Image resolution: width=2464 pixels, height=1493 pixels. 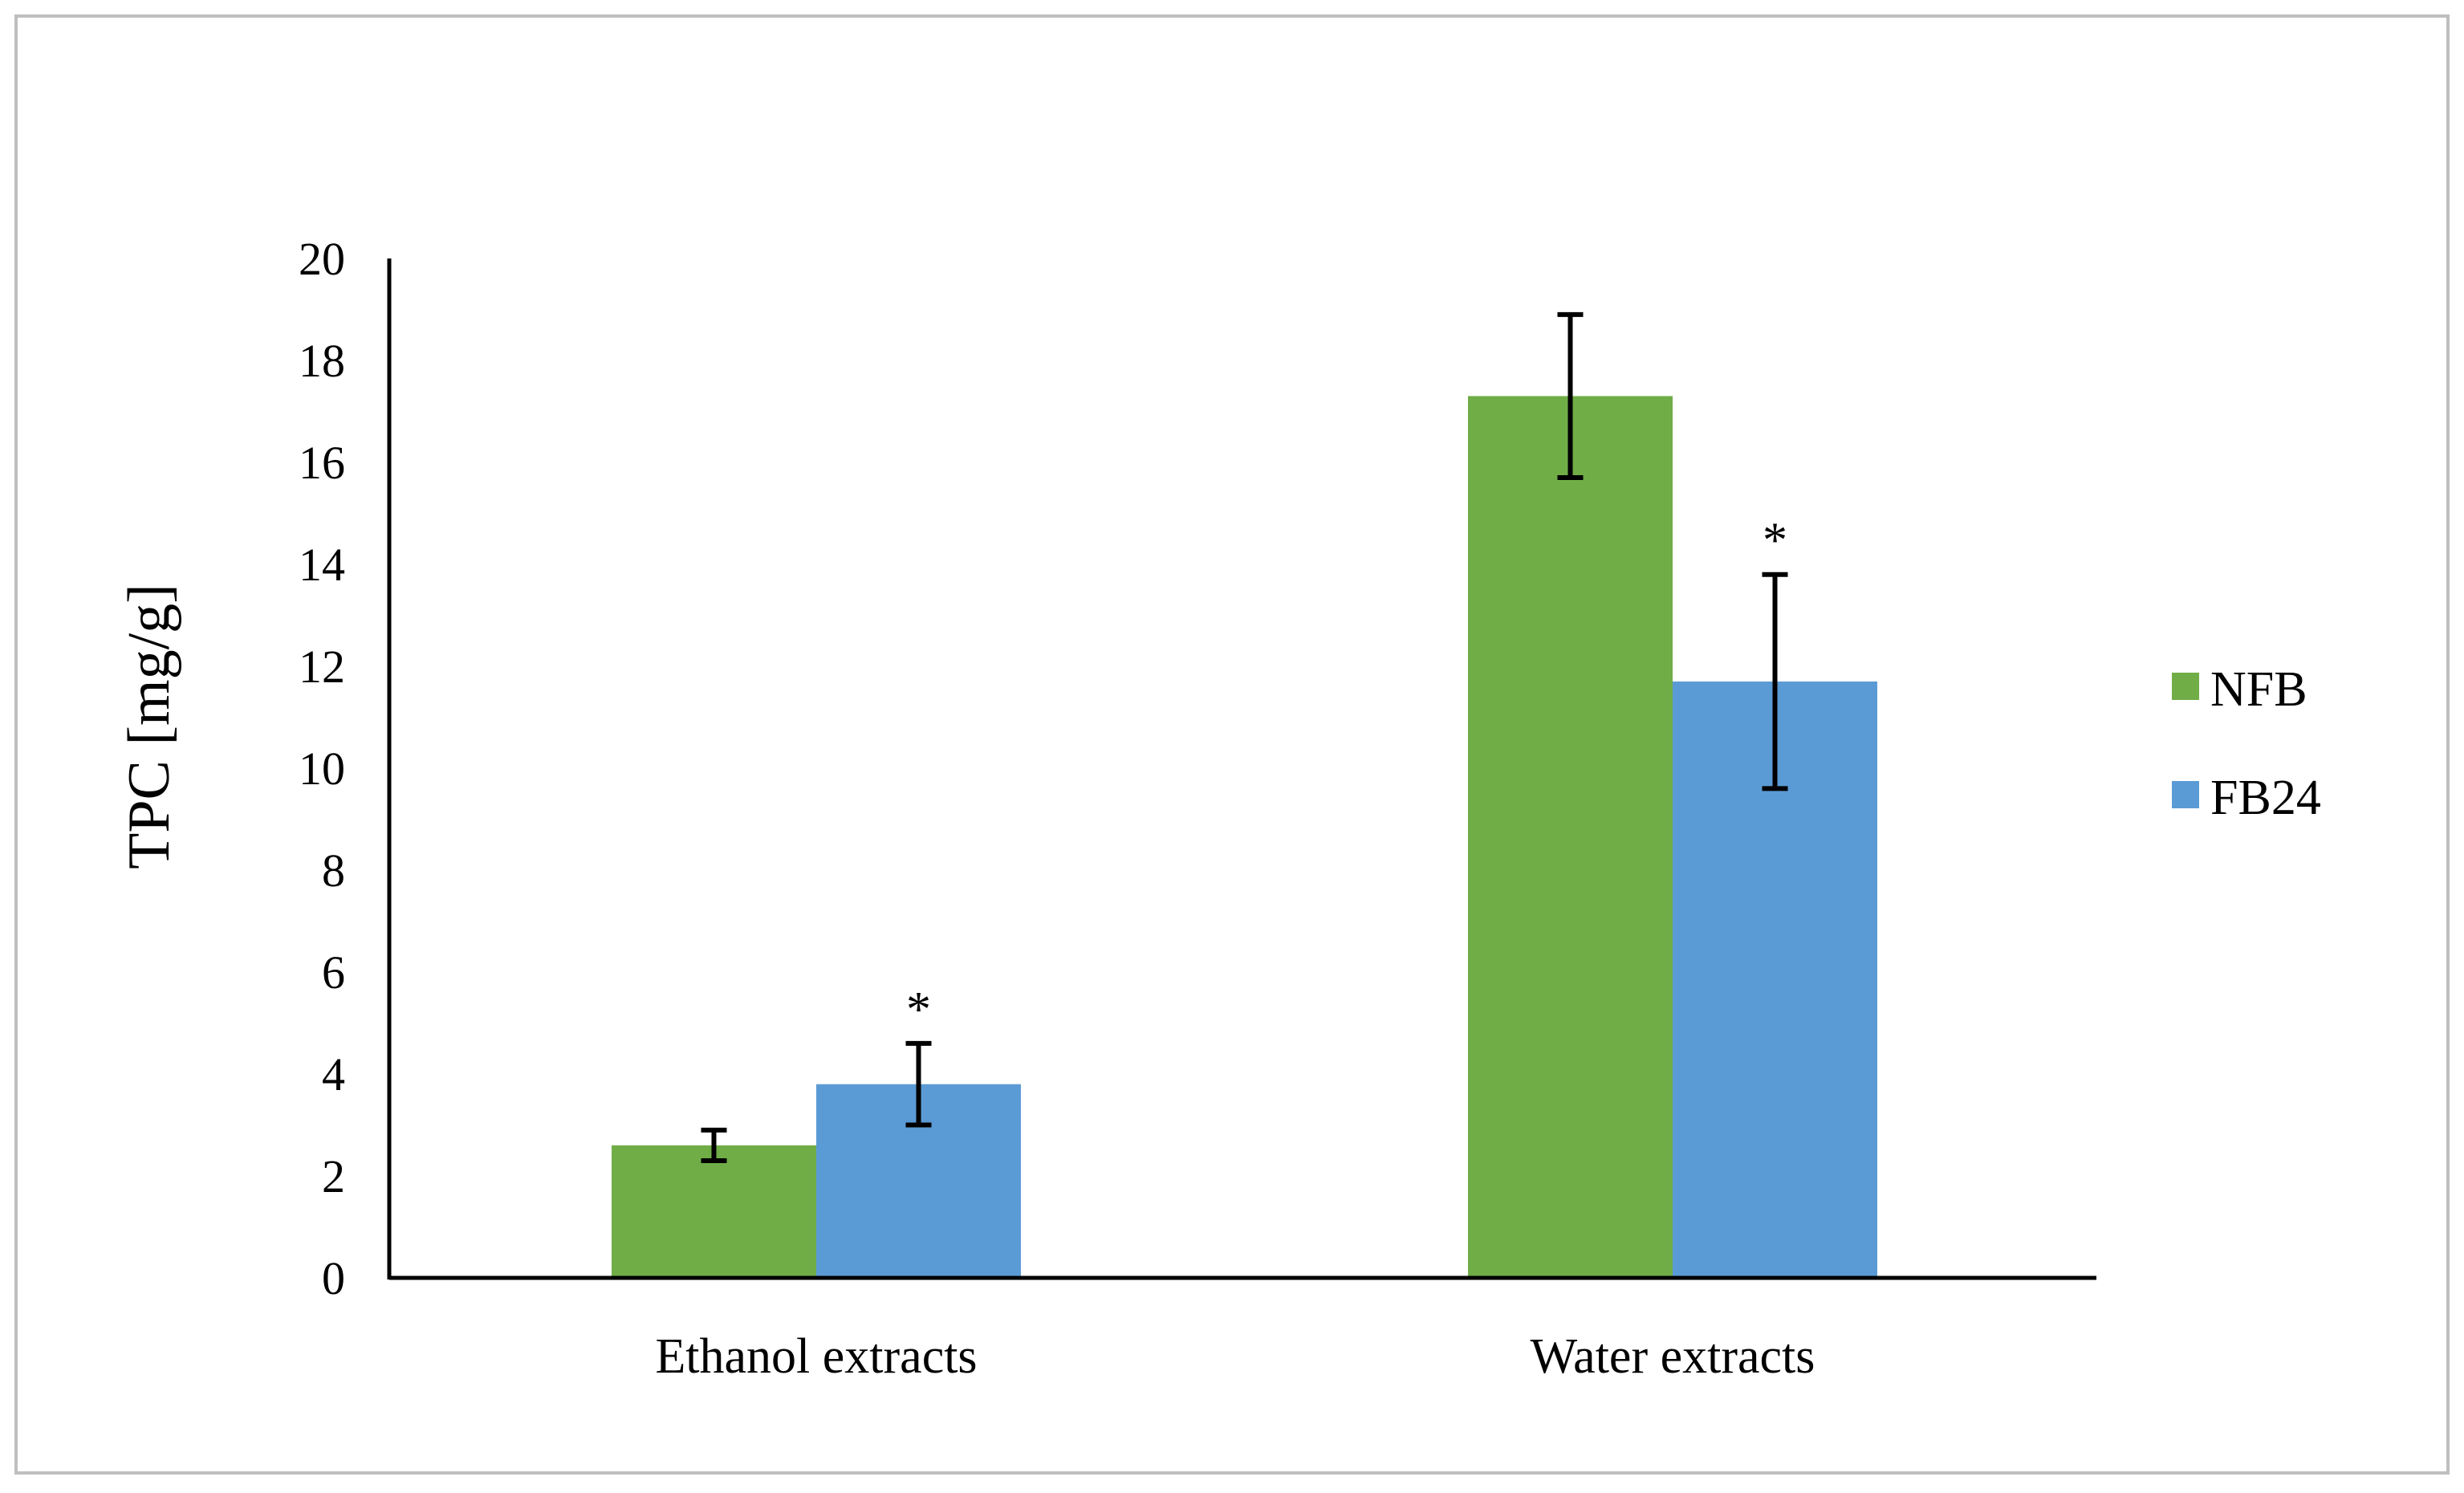 I want to click on y-tick-label: 10, so click(x=322, y=768).